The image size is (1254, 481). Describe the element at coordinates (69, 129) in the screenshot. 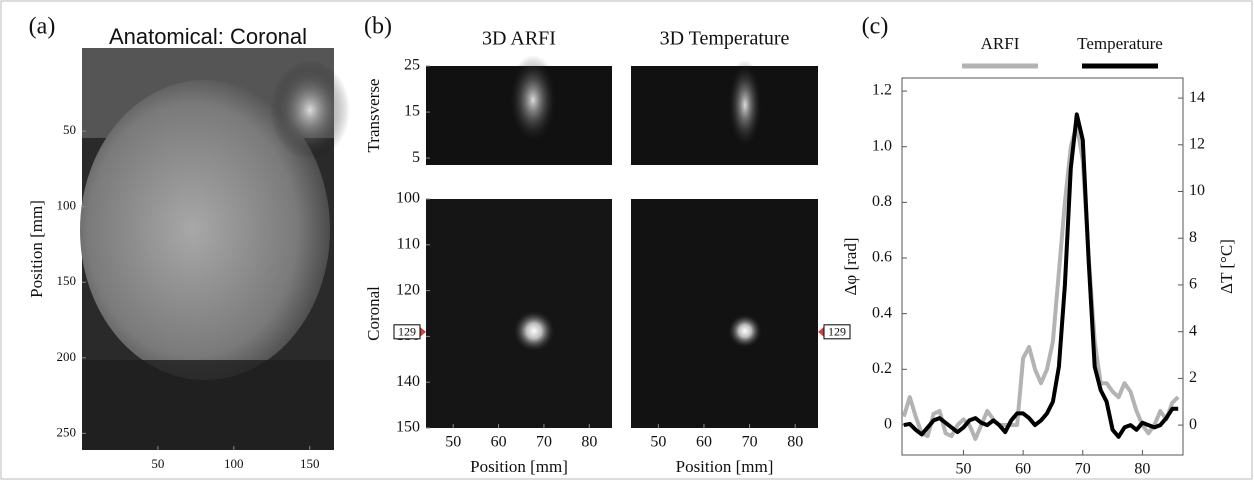

I see `y-tick-label: 50` at that location.